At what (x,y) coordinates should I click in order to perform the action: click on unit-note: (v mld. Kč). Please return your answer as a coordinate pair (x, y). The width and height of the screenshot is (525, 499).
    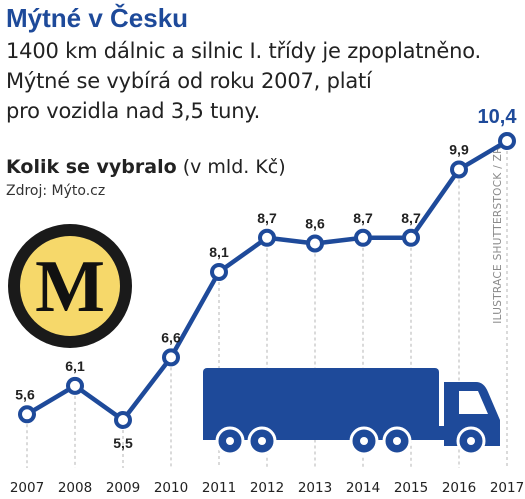
    Looking at the image, I should click on (234, 167).